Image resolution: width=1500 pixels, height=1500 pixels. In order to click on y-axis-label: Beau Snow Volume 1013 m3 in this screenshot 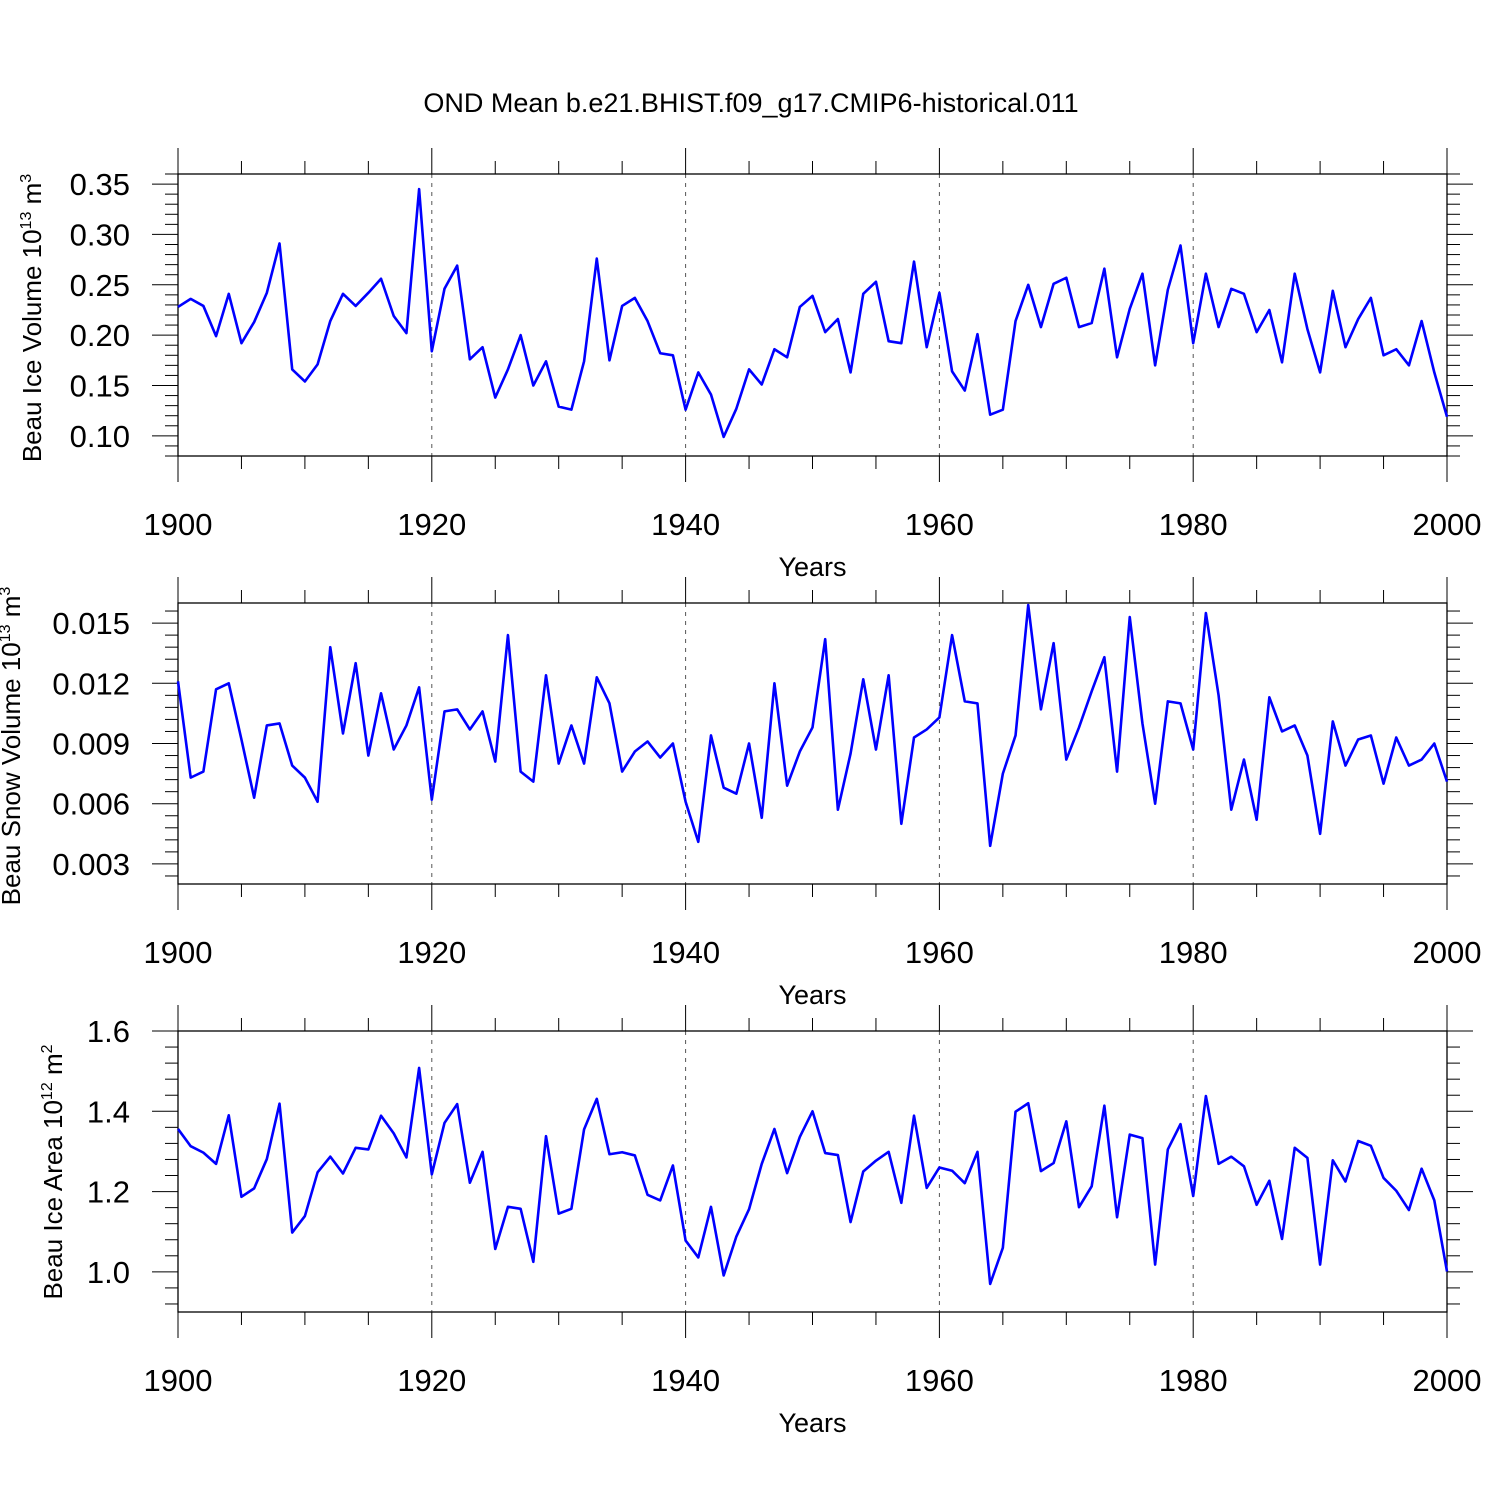, I will do `click(13, 746)`.